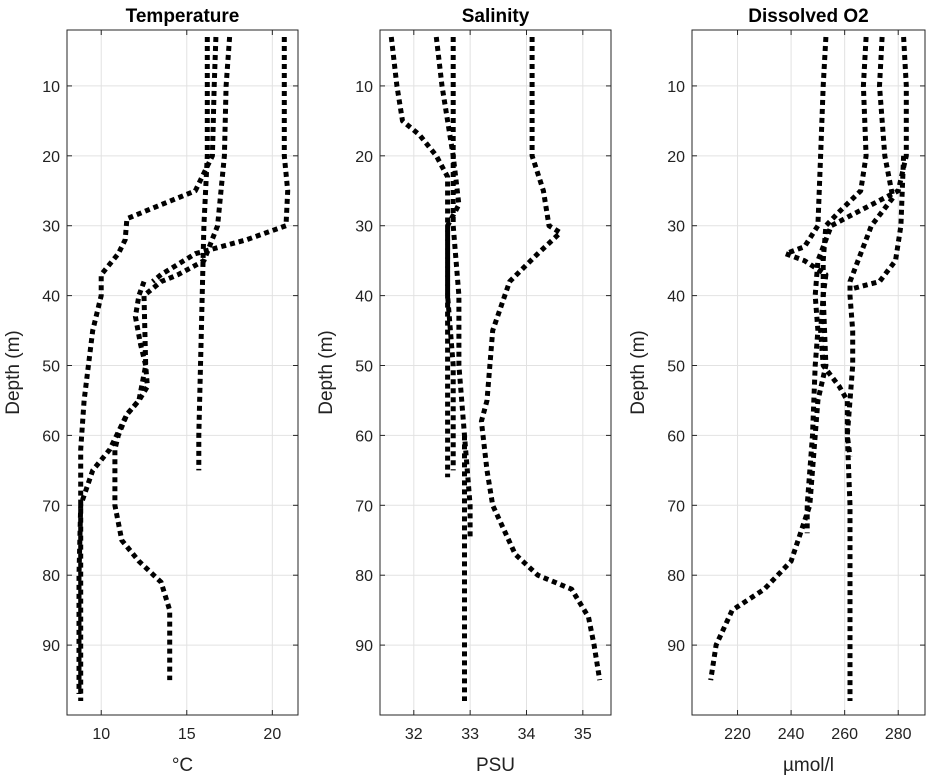  Describe the element at coordinates (791, 734) in the screenshot. I see `x-tick-label: 240` at that location.